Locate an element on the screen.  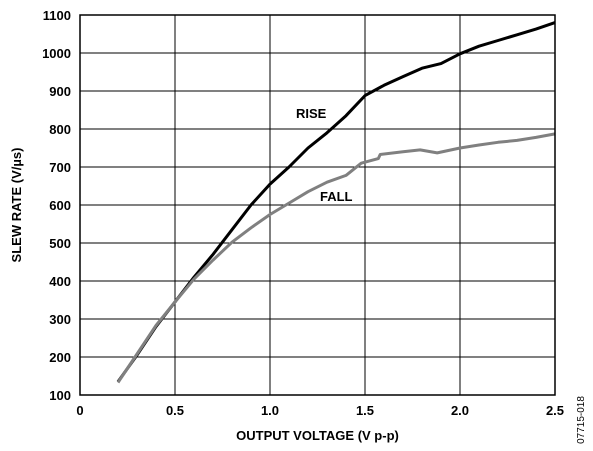
y-tick-label: 200 is located at coordinates (60, 357).